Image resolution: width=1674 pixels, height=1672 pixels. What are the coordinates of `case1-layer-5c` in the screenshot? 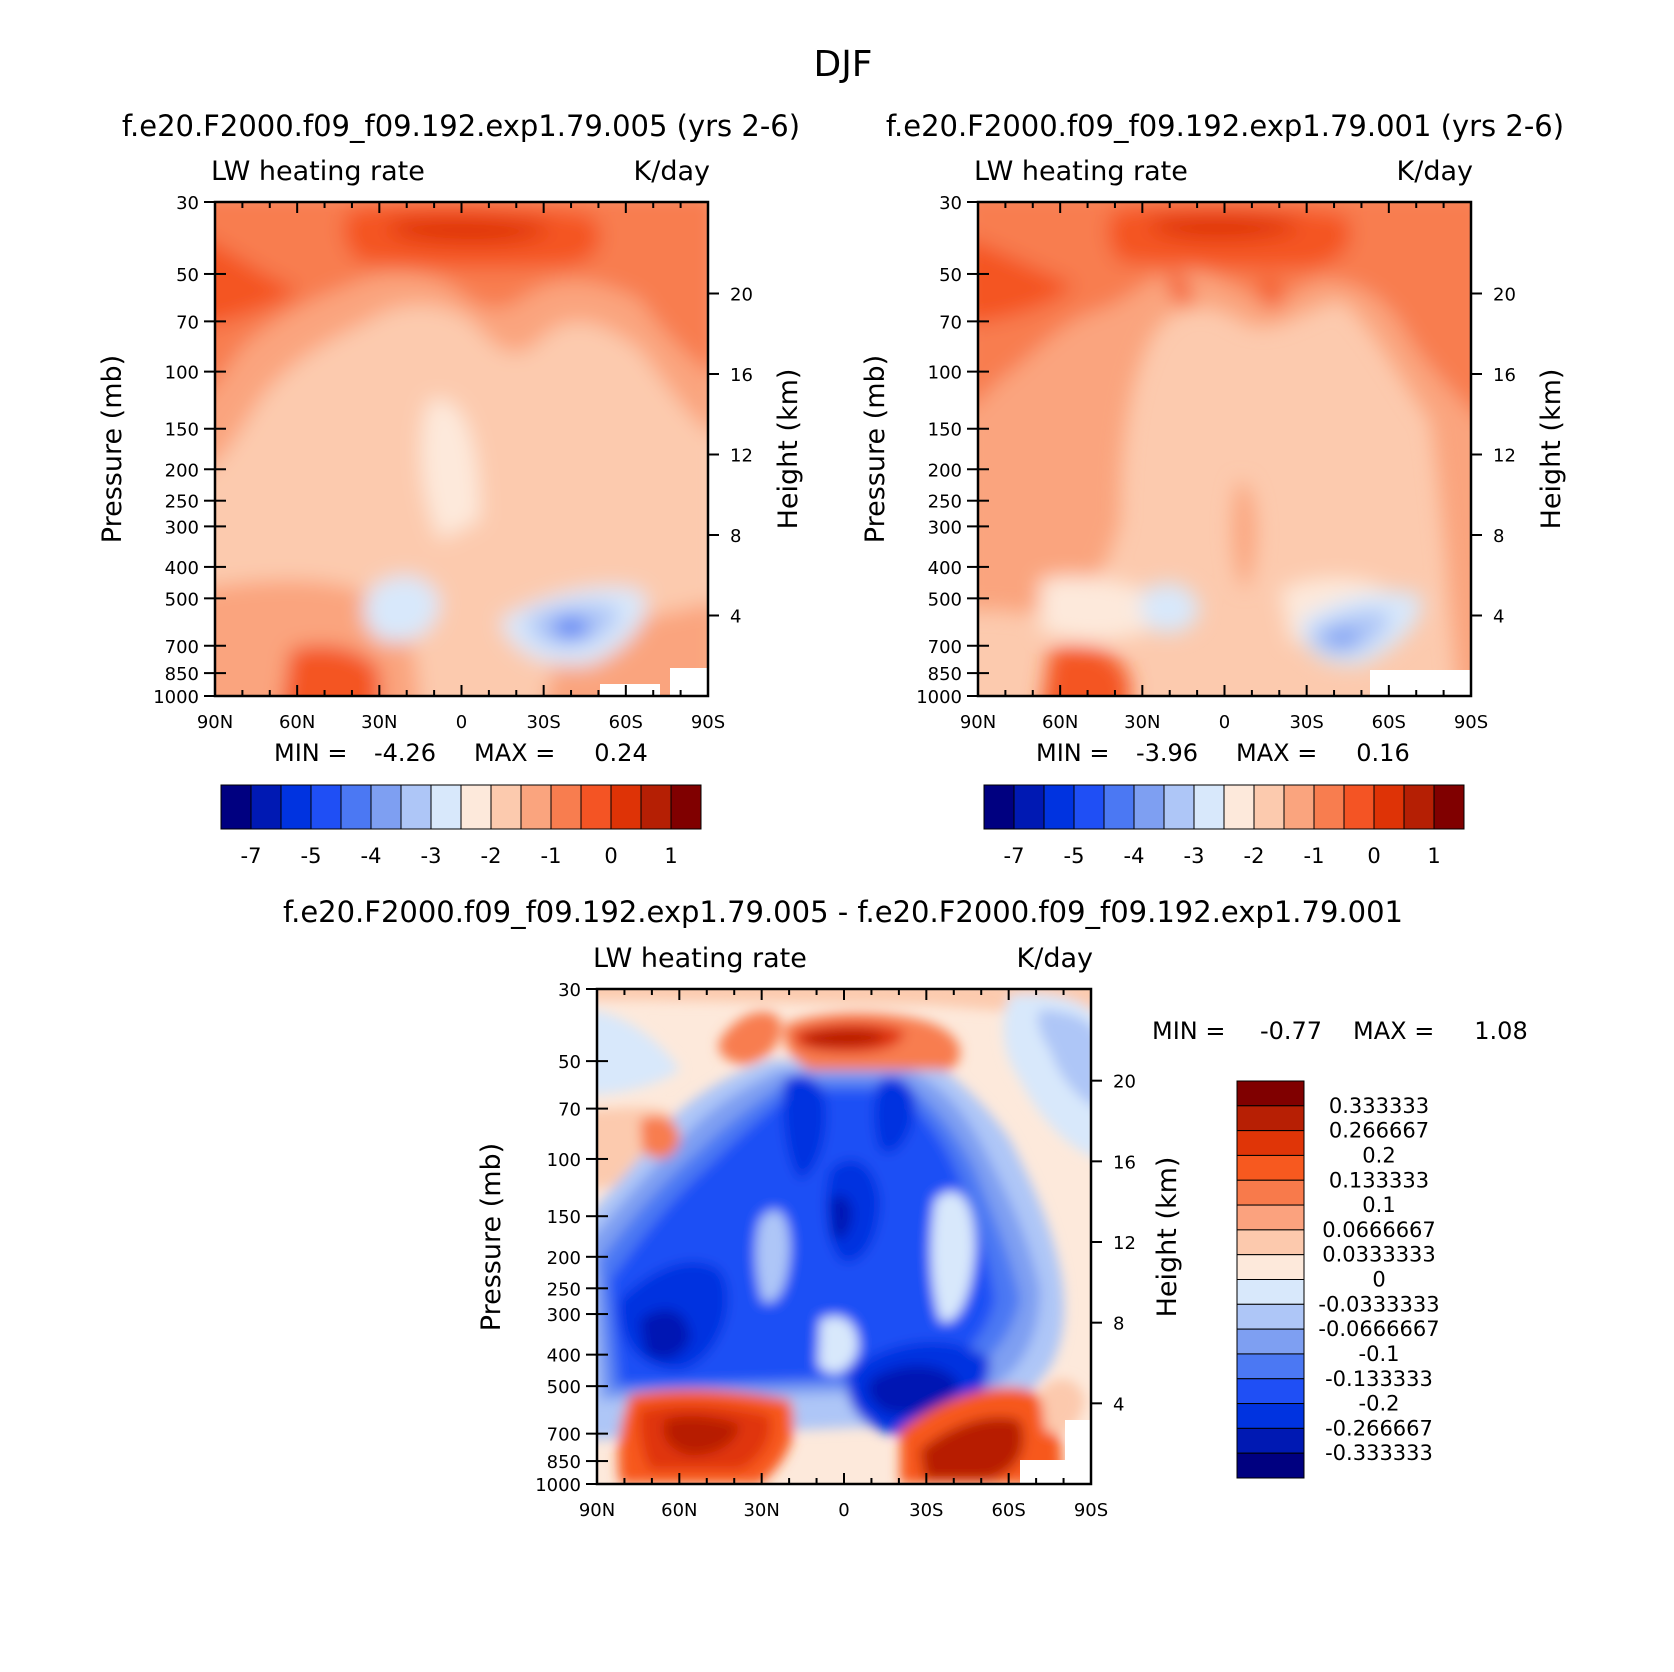 It's located at (331, 670).